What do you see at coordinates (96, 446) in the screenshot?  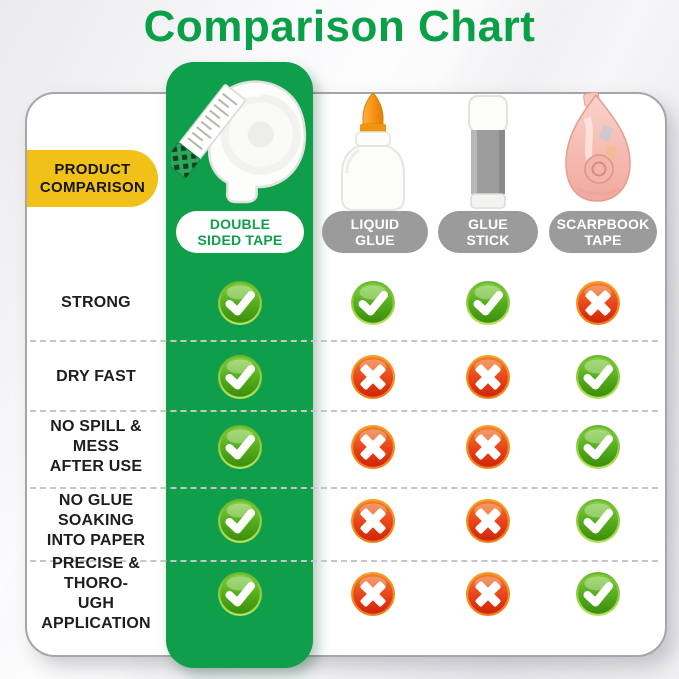 I see `row-label-3: NO SPILL & MESS AFTER USE` at bounding box center [96, 446].